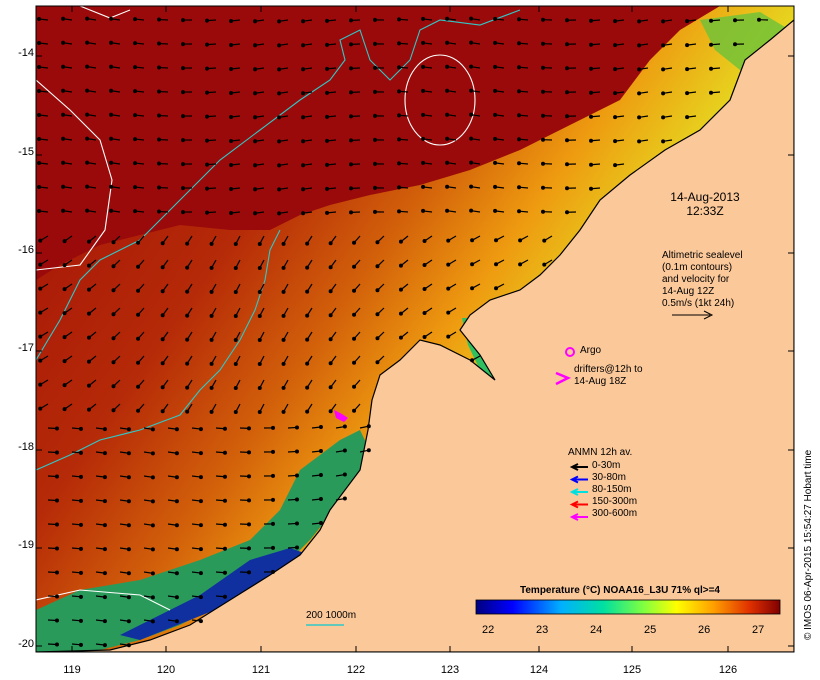 The image size is (820, 680). Describe the element at coordinates (600, 452) in the screenshot. I see `anmn-legend-title: ANMN 12h av.` at that location.